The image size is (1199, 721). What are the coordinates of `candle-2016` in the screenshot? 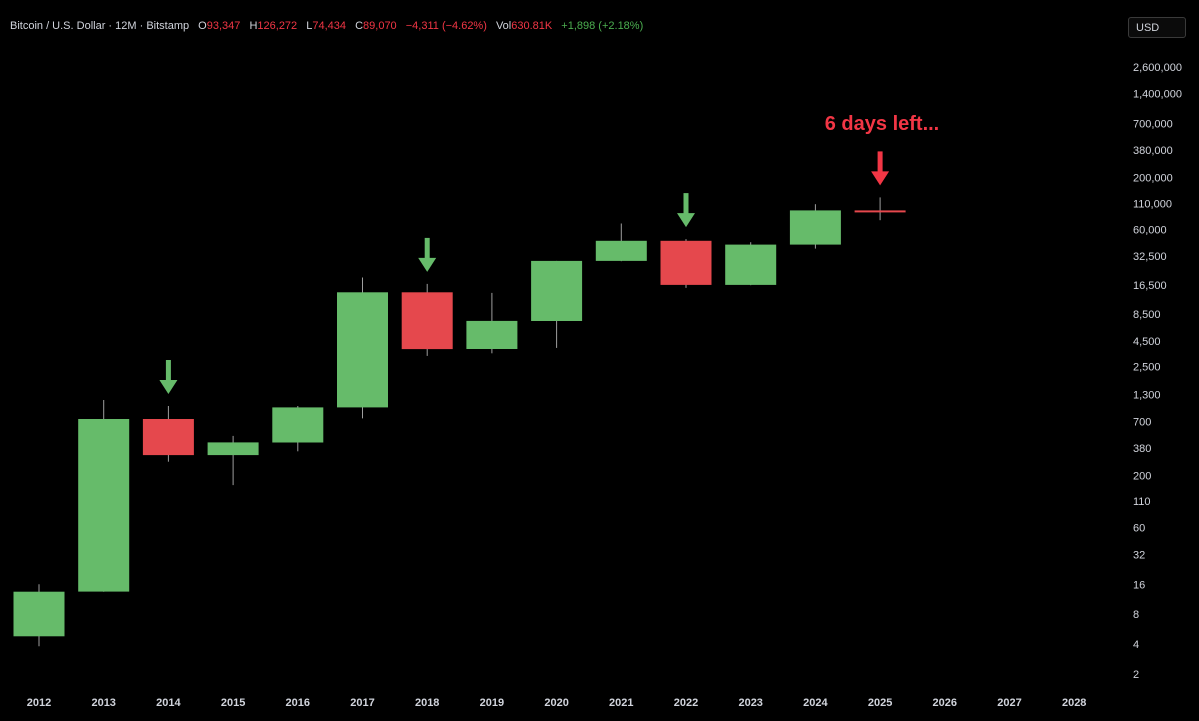 It's located at (298, 429).